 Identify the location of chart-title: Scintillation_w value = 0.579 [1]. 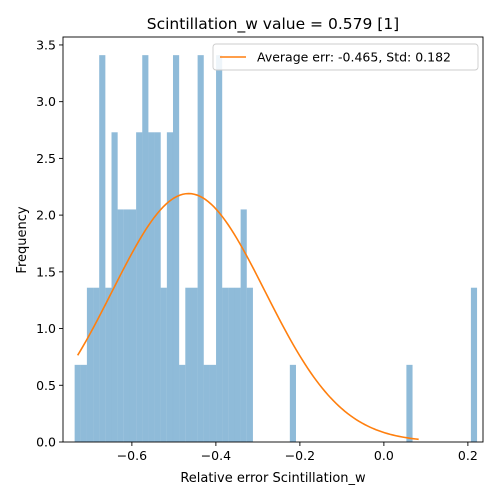
(273, 24).